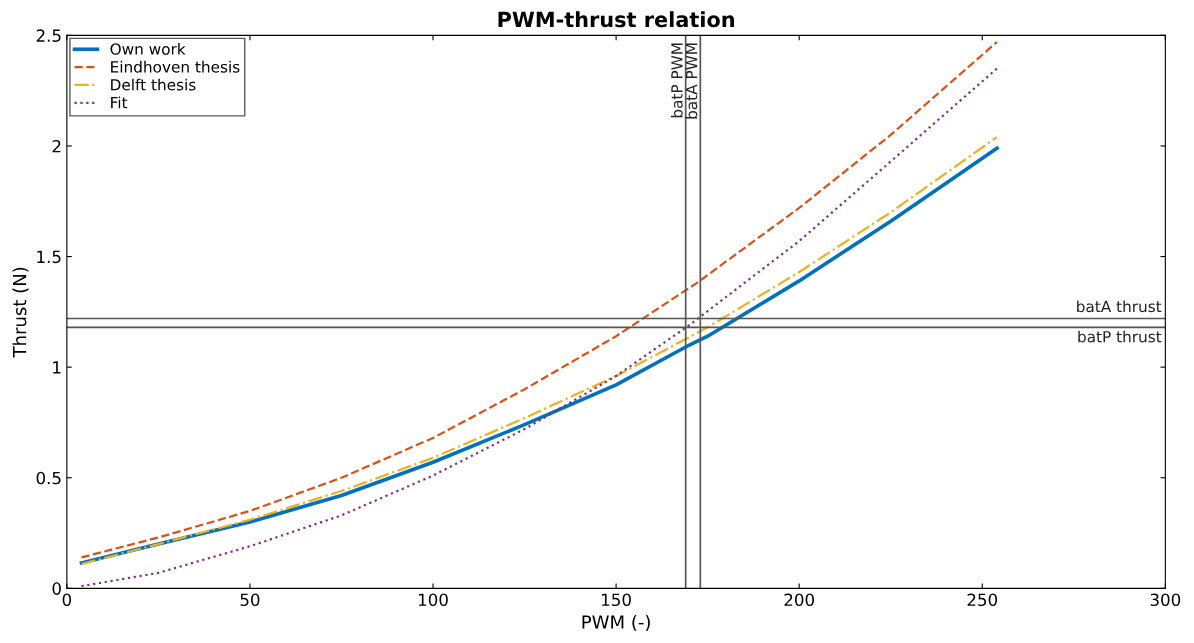  I want to click on x-tick-label: 200, so click(799, 600).